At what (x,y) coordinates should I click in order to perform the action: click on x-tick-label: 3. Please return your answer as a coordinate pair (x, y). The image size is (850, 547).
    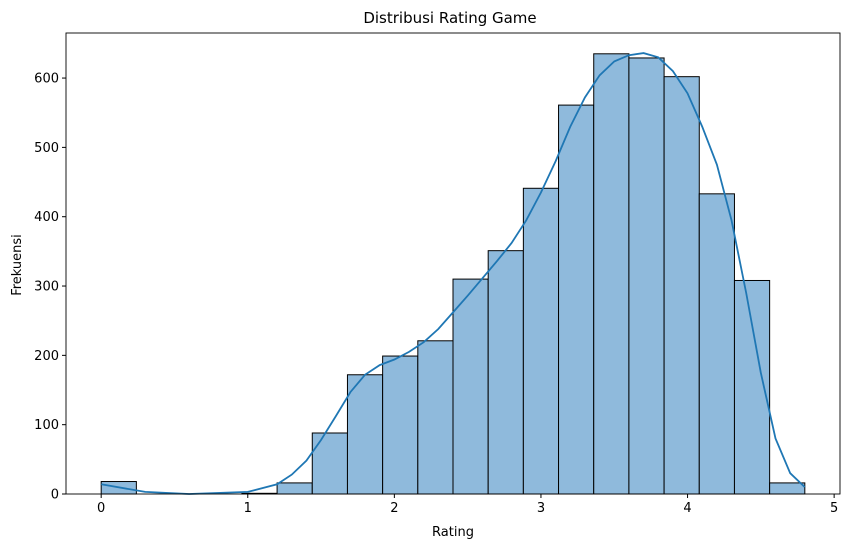
    Looking at the image, I should click on (541, 508).